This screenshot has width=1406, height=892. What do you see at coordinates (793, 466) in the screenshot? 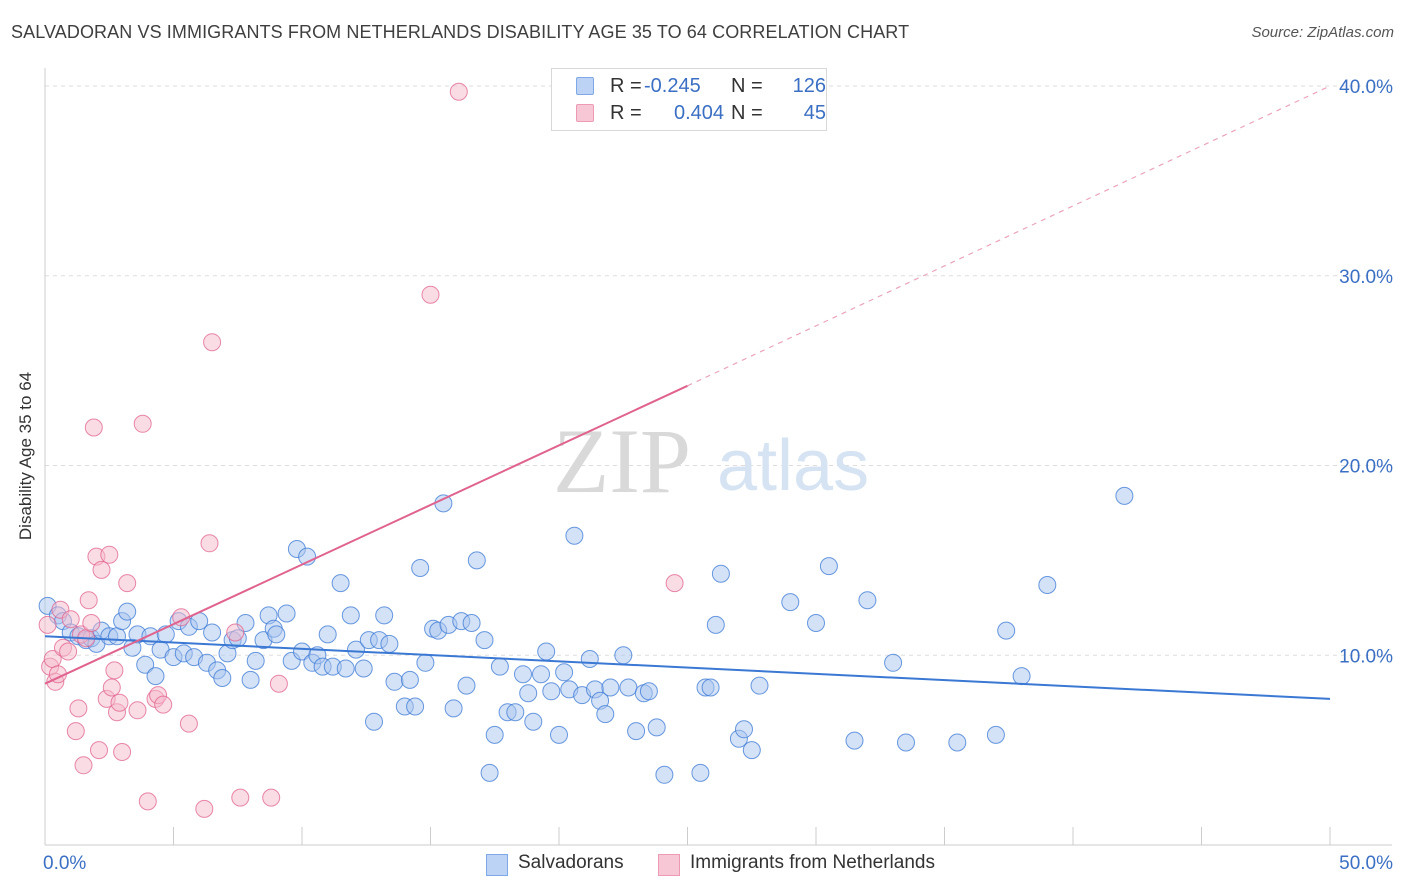
I see `watermark-atlas: atlas` at bounding box center [793, 466].